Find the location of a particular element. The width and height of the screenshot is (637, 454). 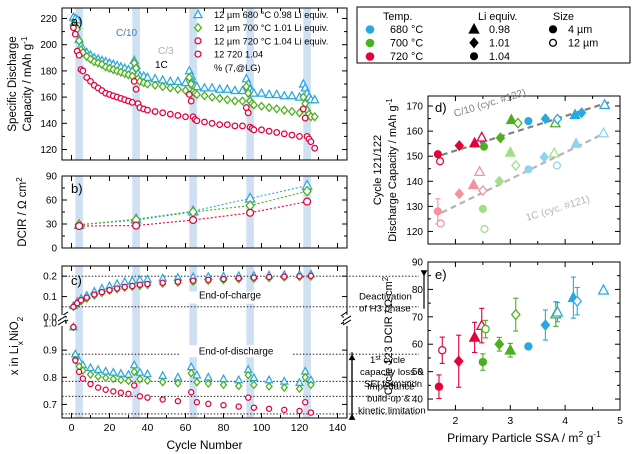

panel-b-label: b) is located at coordinates (77, 188).